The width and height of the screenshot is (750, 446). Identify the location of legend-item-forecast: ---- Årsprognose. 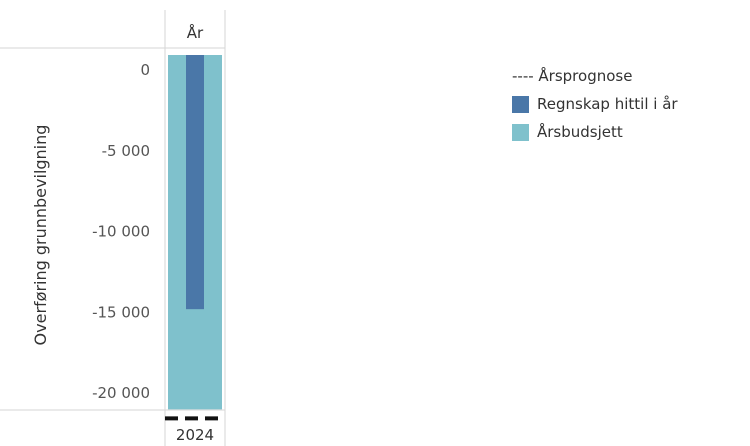
(595, 76).